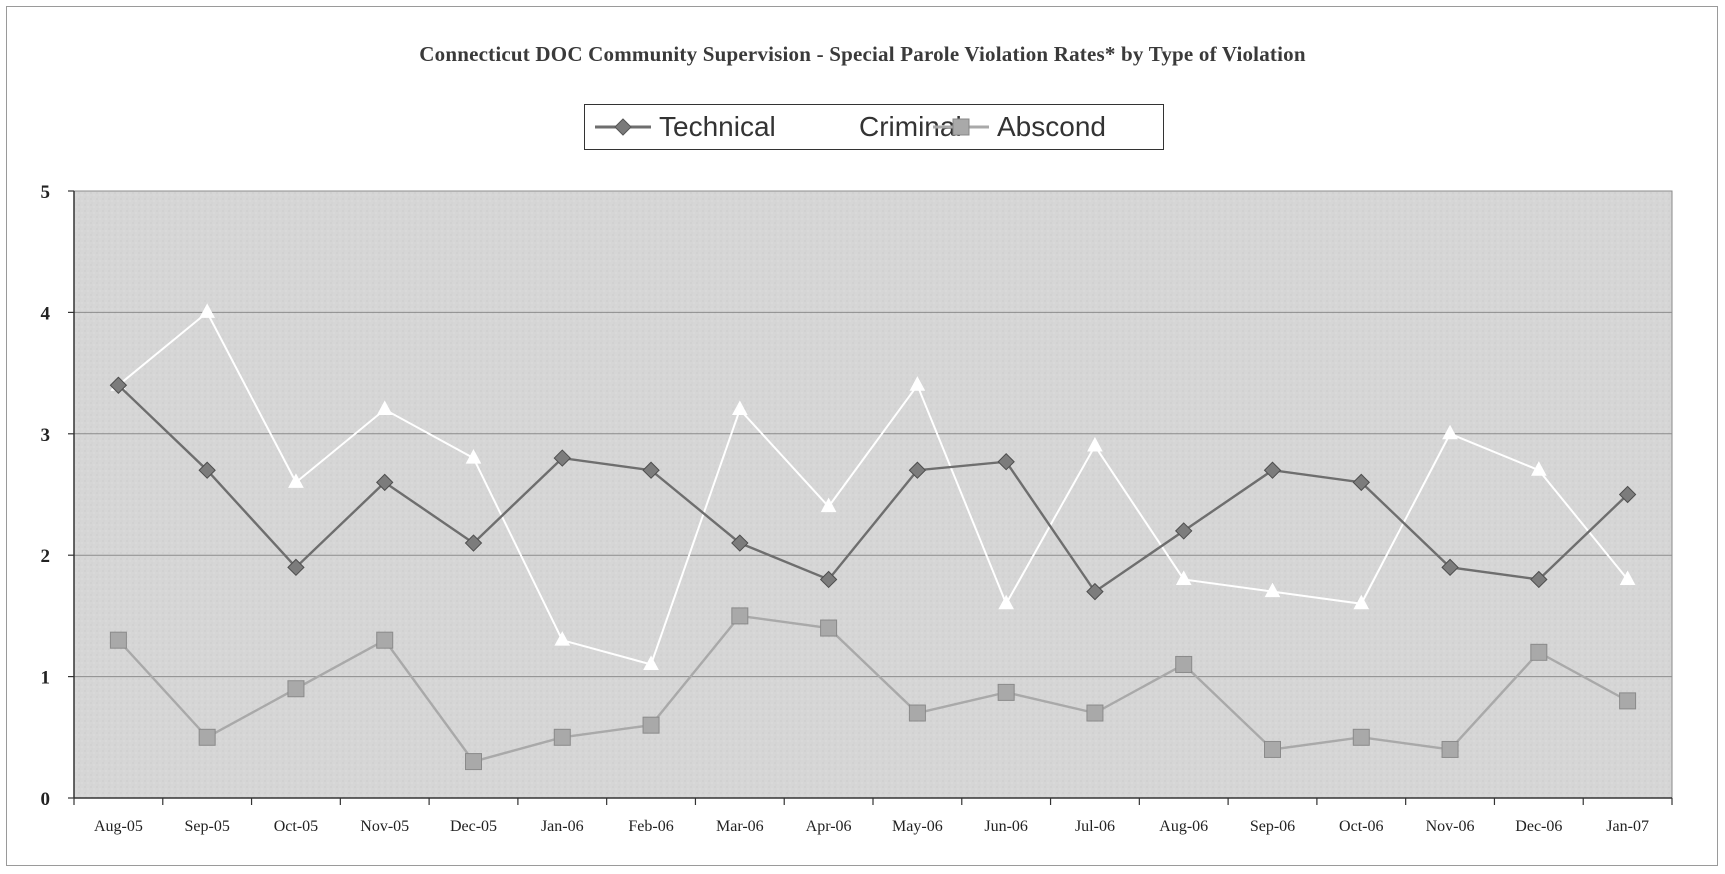 This screenshot has height=874, width=1725. What do you see at coordinates (46, 313) in the screenshot?
I see `y-tick-label: 4` at bounding box center [46, 313].